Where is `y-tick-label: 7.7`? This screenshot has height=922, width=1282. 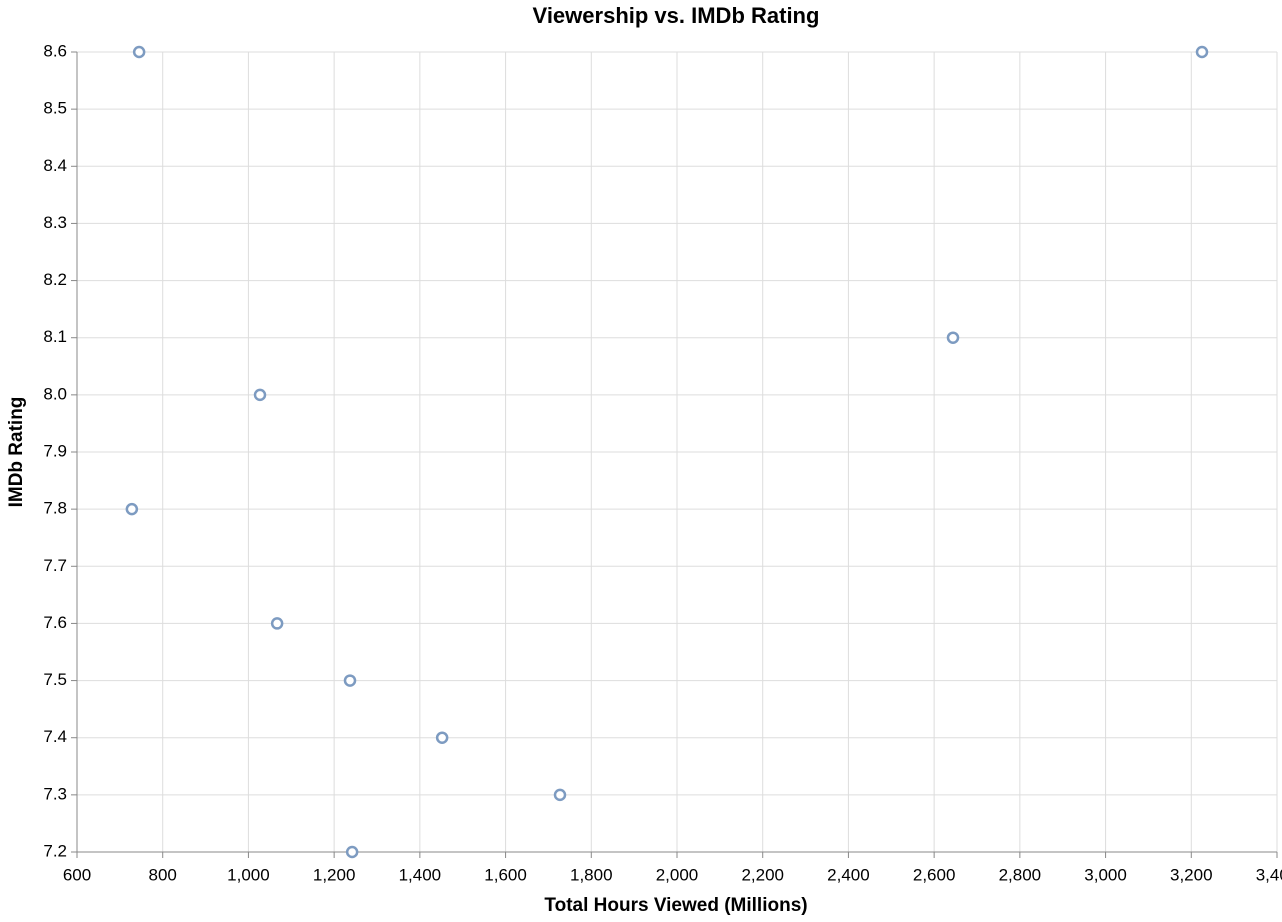 y-tick-label: 7.7 is located at coordinates (55, 565).